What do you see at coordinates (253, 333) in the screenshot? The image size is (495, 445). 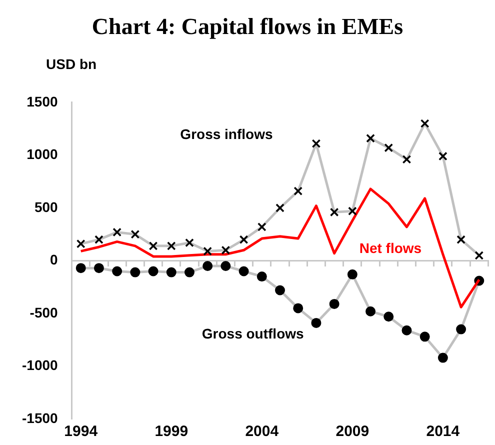 I see `series-label: Gross outflows` at bounding box center [253, 333].